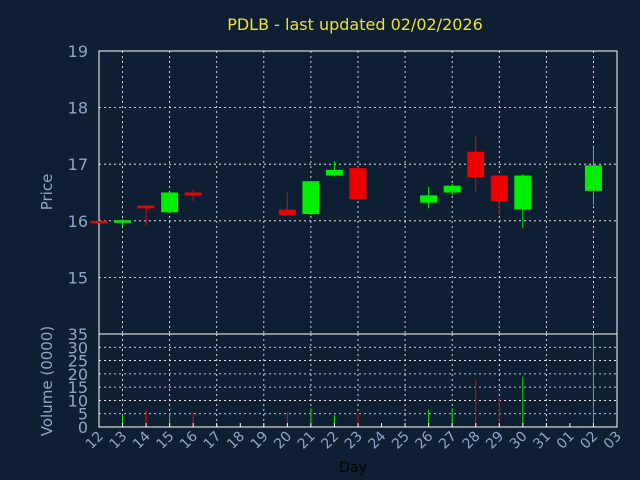 The image size is (640, 480). Describe the element at coordinates (78, 387) in the screenshot. I see `volume-tick-label: 15` at that location.